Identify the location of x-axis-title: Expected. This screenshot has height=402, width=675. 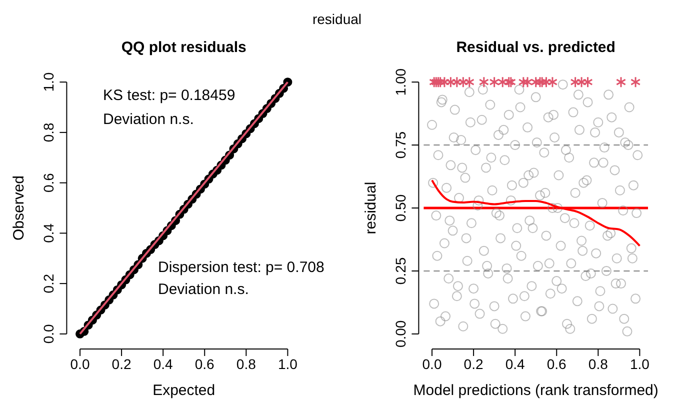
(184, 390).